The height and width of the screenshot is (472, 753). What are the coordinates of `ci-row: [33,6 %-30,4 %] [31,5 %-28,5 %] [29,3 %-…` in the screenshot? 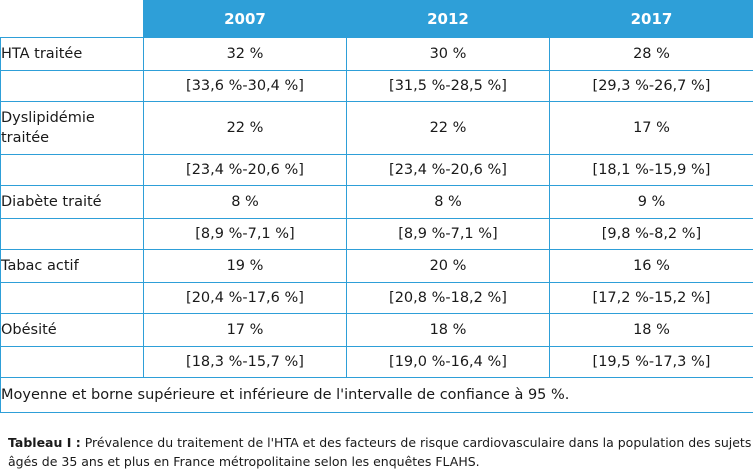 It's located at (376, 86).